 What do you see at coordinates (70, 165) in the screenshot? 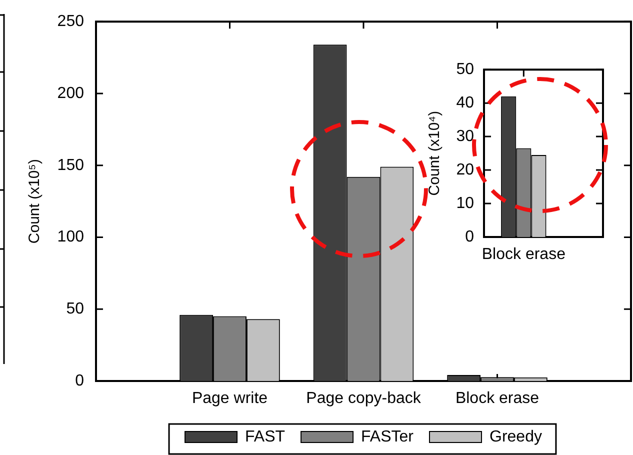
I see `y-tick-label: 150` at bounding box center [70, 165].